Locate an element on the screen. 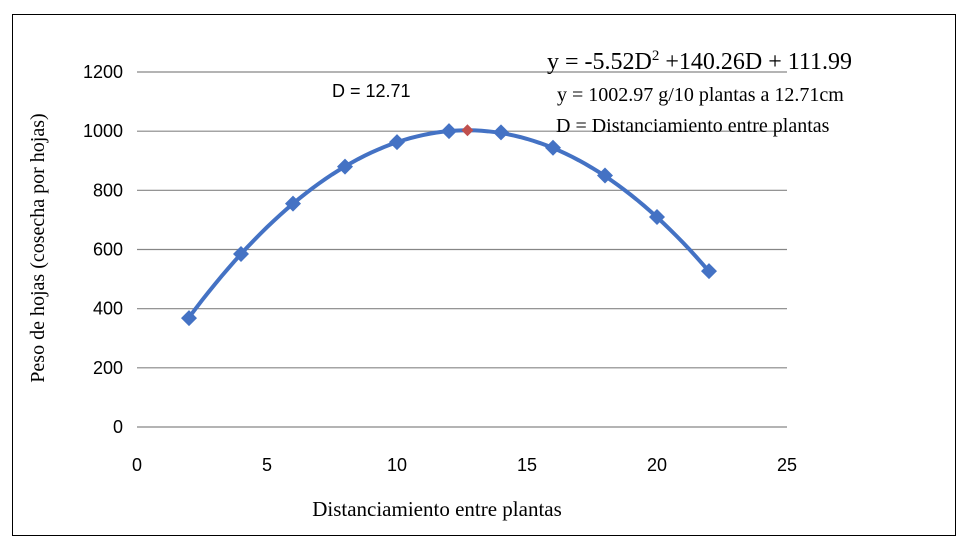 Image resolution: width=960 pixels, height=540 pixels. equation-prefix: y = -5.52D is located at coordinates (599, 62).